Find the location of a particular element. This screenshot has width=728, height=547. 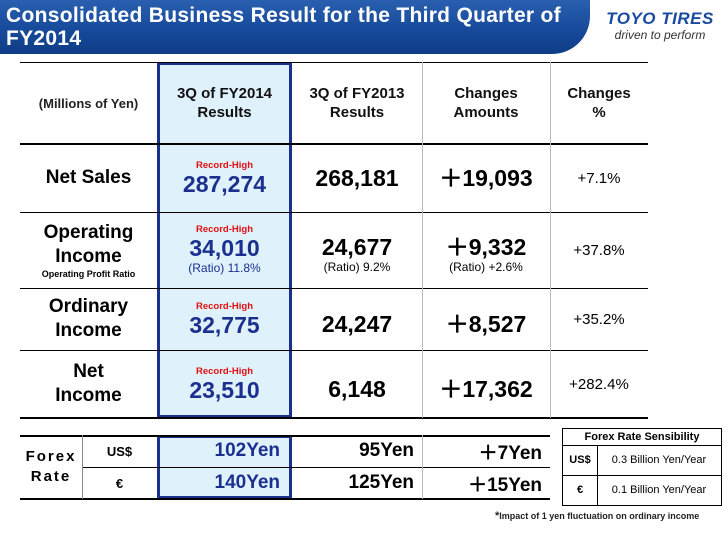

ordinary-income-current-value: 32,775 is located at coordinates (224, 324).